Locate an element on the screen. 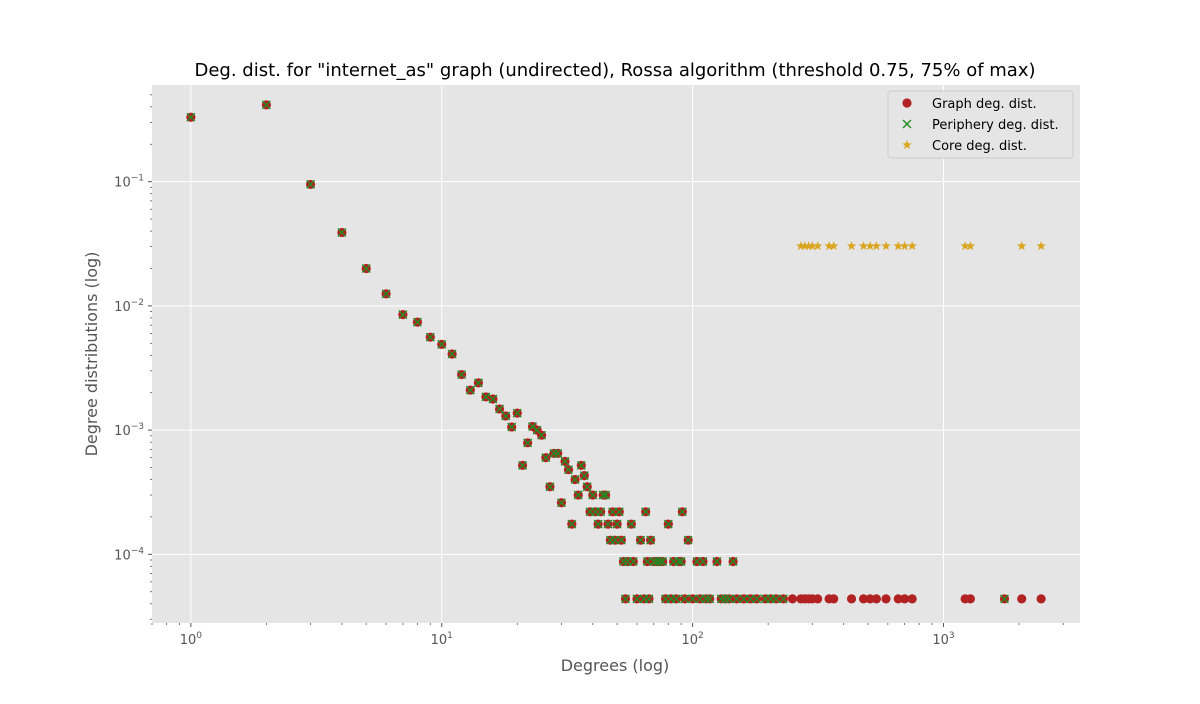  x-tick-label: 10² is located at coordinates (692, 639).